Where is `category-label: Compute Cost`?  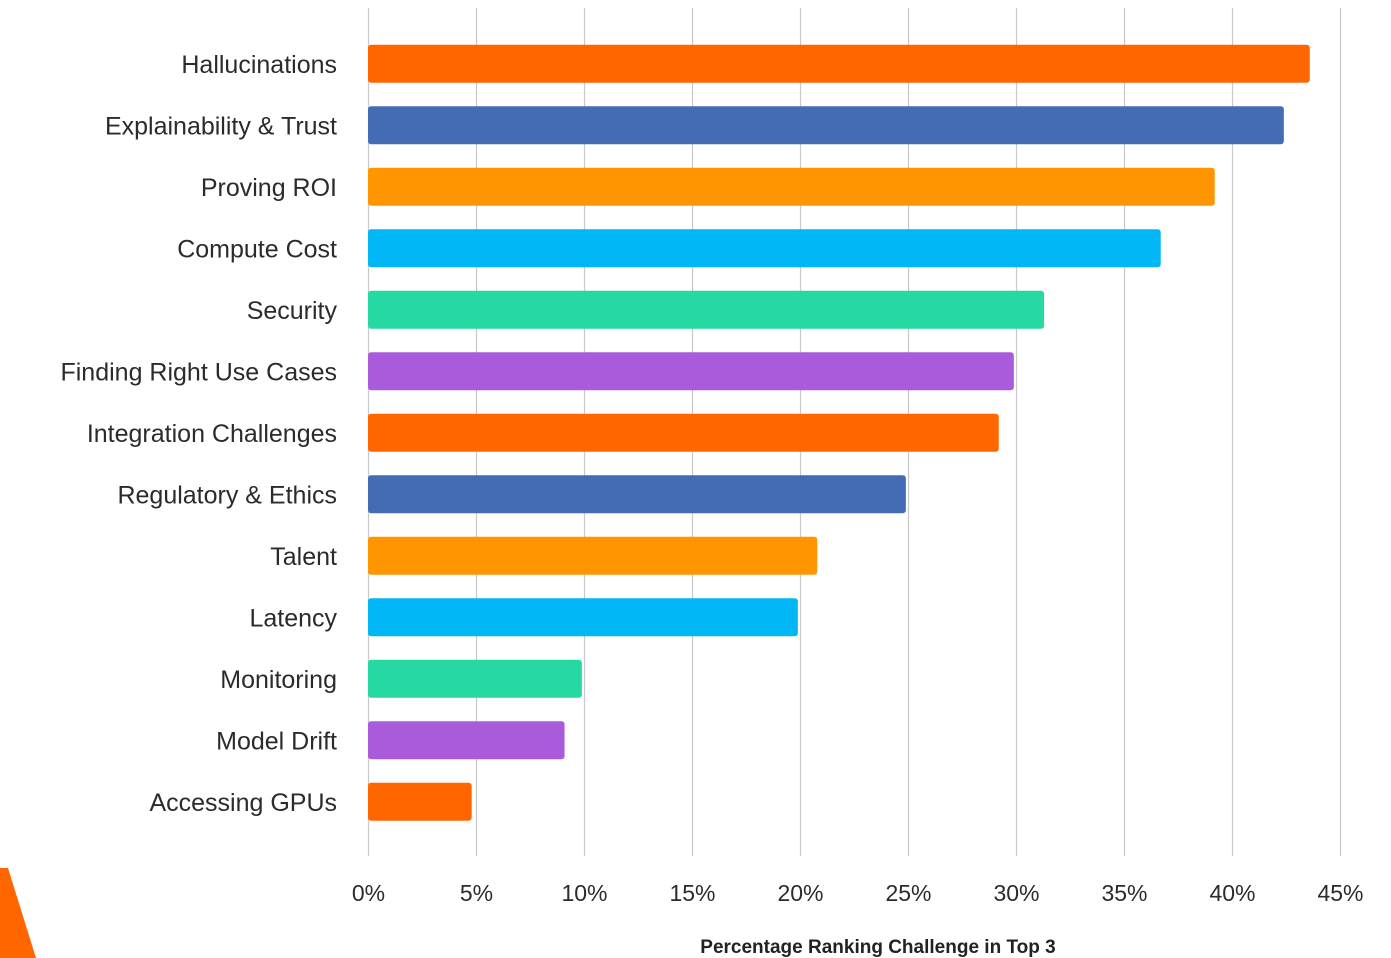 category-label: Compute Cost is located at coordinates (257, 249).